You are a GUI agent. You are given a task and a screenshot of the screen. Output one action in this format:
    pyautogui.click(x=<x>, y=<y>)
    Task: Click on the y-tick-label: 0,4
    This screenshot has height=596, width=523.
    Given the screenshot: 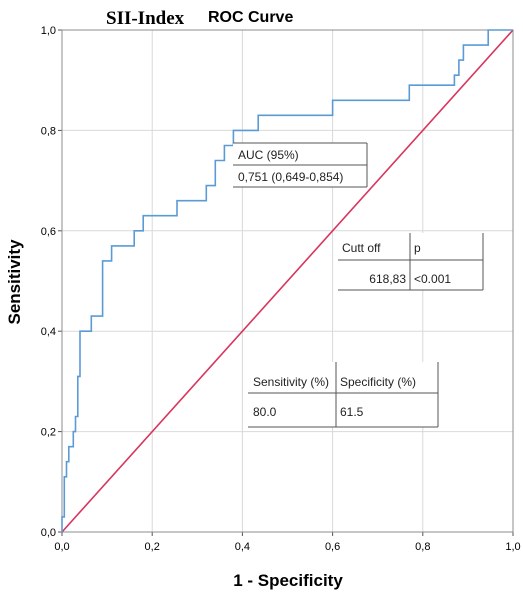 What is the action you would take?
    pyautogui.click(x=48, y=332)
    